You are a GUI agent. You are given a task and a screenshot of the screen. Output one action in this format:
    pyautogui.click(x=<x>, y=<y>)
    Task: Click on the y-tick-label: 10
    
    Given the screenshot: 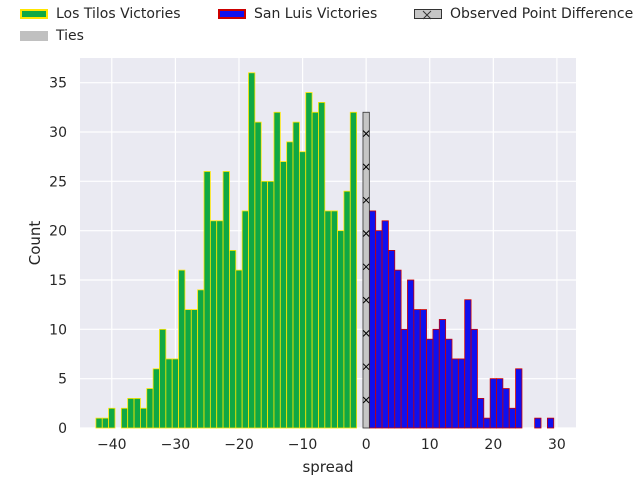 What is the action you would take?
    pyautogui.click(x=58, y=330)
    